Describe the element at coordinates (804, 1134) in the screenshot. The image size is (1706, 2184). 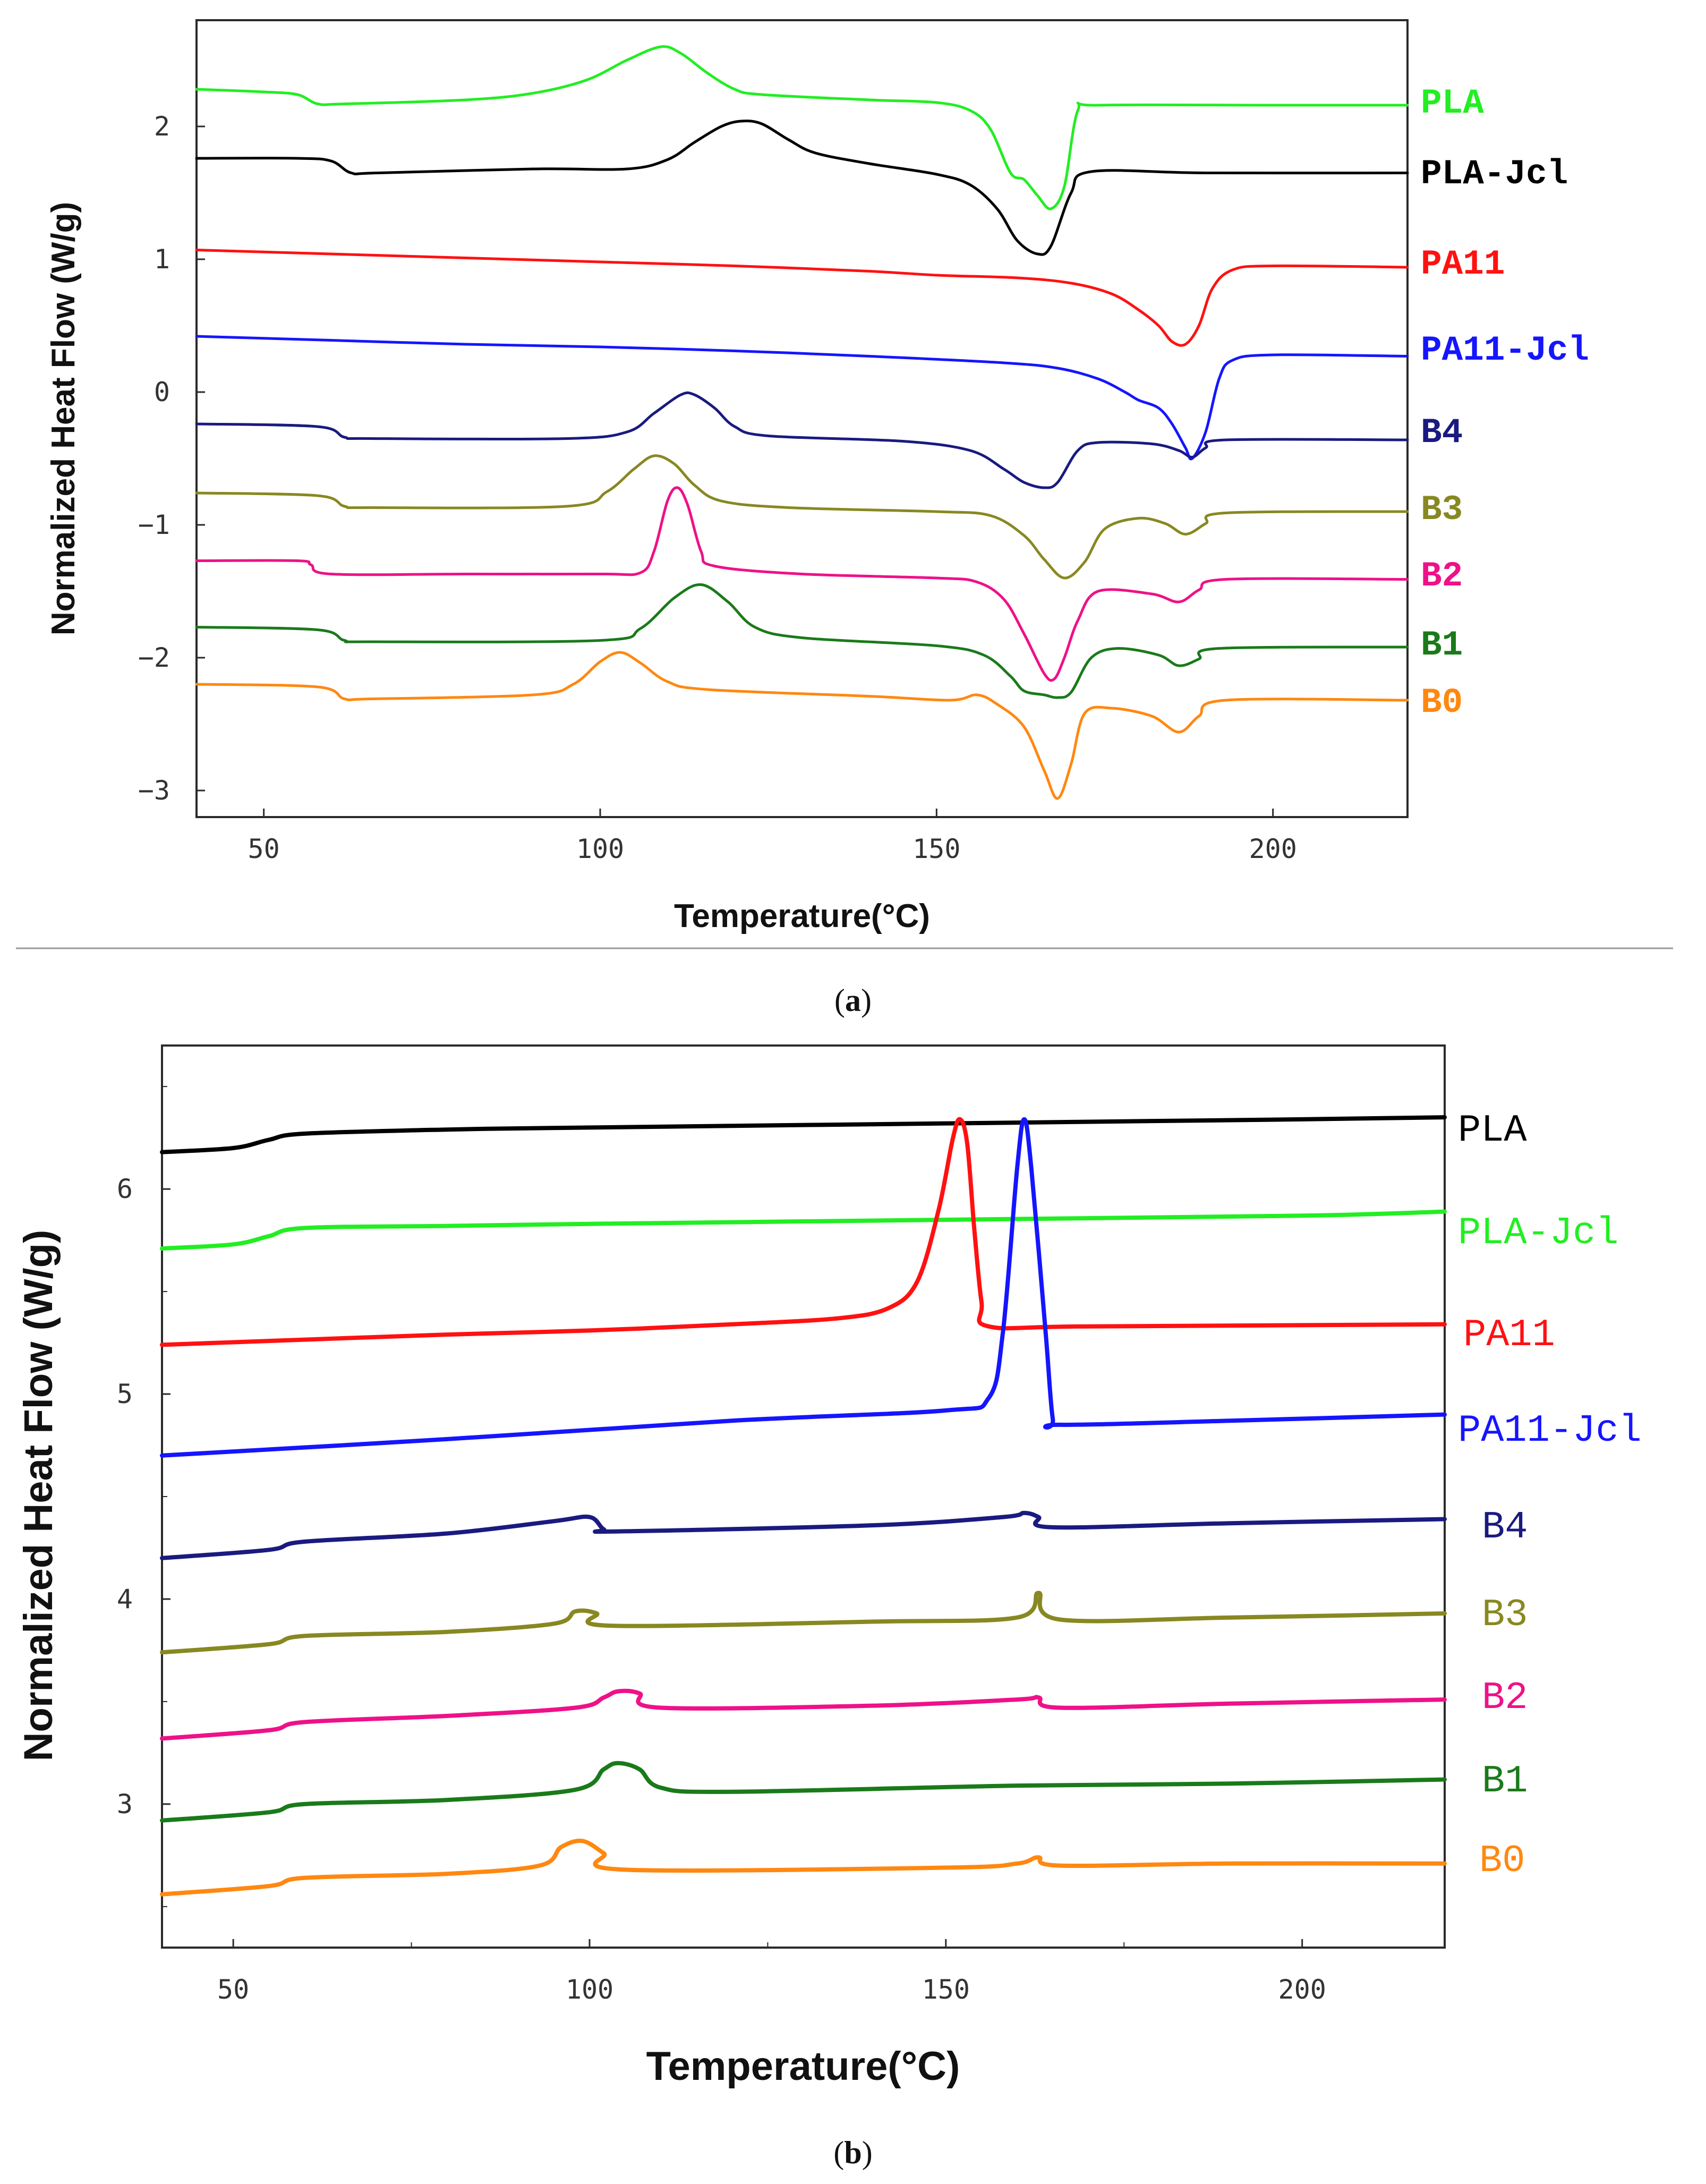
I see `series-line-b-pla` at that location.